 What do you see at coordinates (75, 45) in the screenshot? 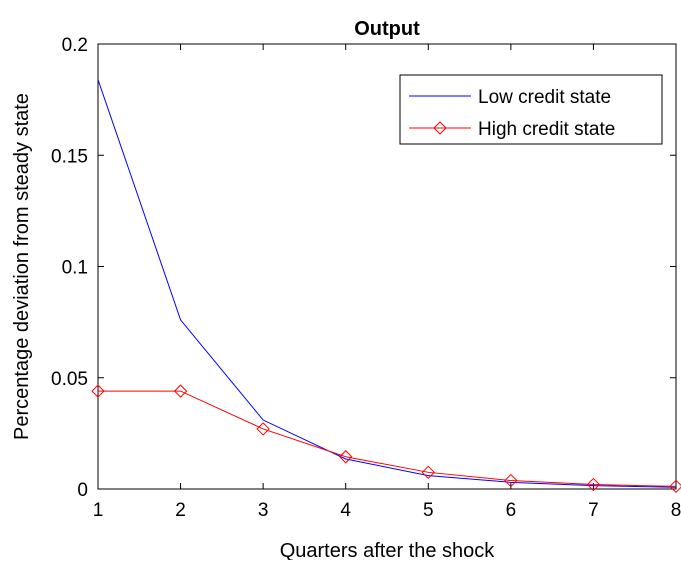
I see `y-tick-label: 0.2` at bounding box center [75, 45].